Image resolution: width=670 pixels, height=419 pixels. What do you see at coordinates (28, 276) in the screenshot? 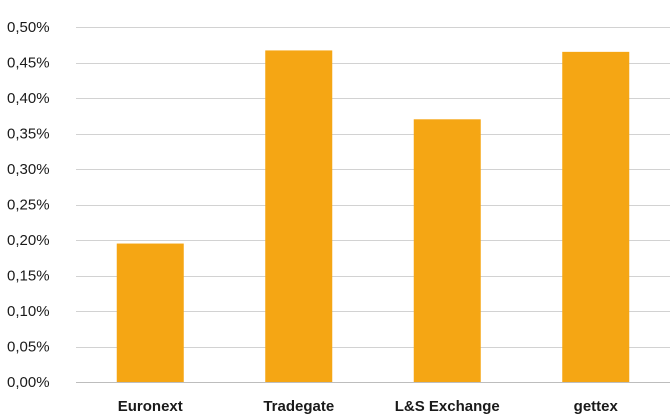
I see `y-tick-label: 0,15%` at bounding box center [28, 276].